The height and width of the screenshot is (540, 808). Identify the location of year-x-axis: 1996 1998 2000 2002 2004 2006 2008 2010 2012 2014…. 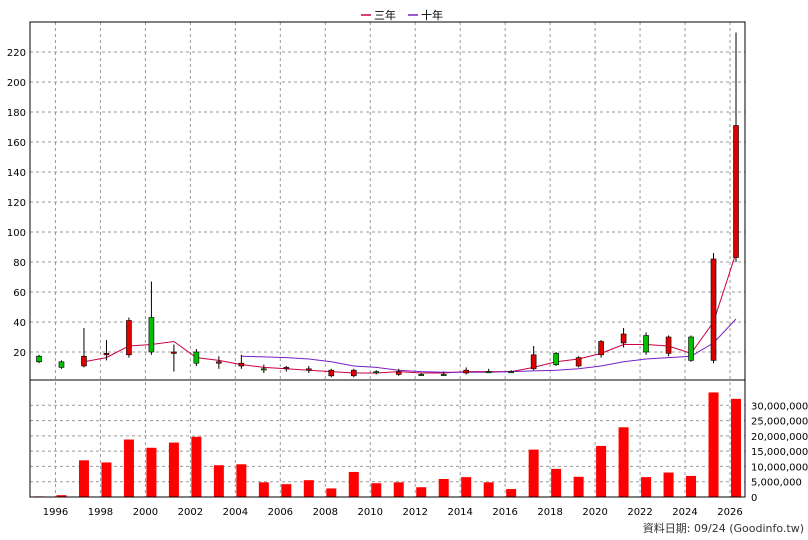
(393, 512).